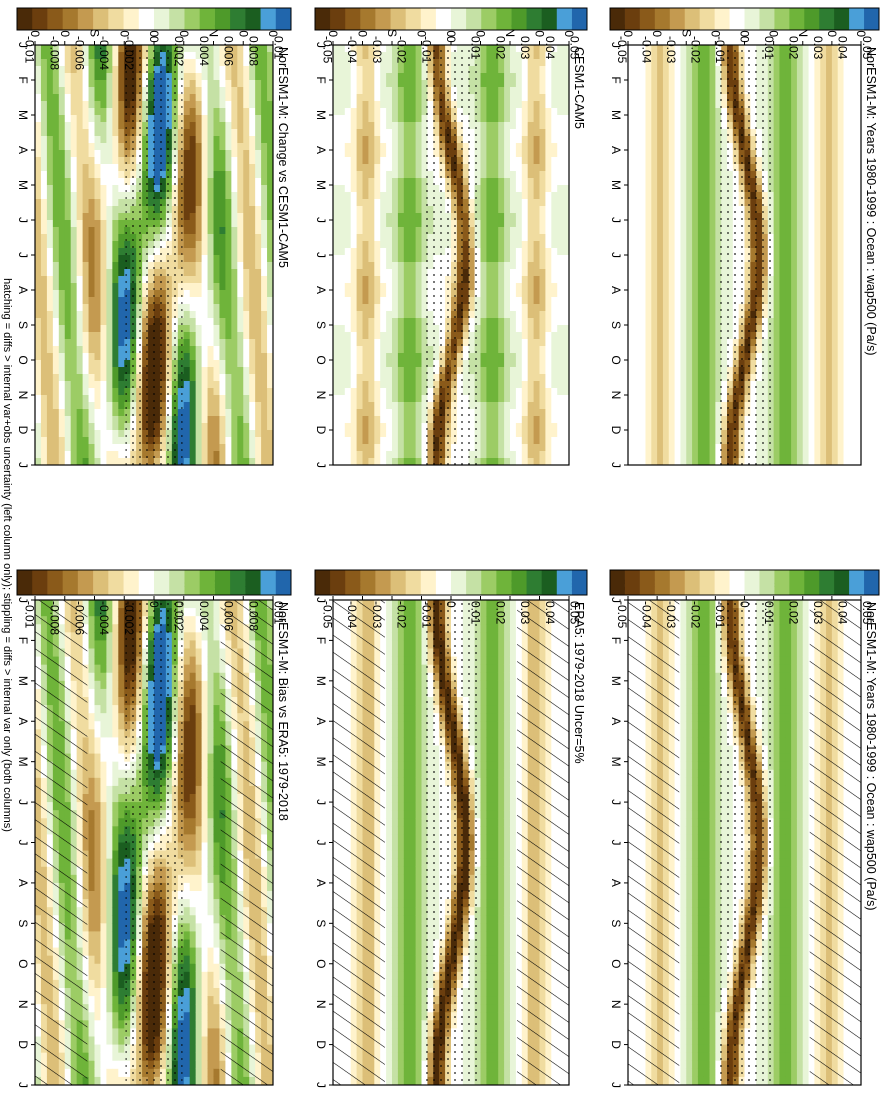 Image resolution: width=891 pixels, height=1111 pixels. Describe the element at coordinates (525, 613) in the screenshot. I see `colorbar-label: 0.03` at that location.